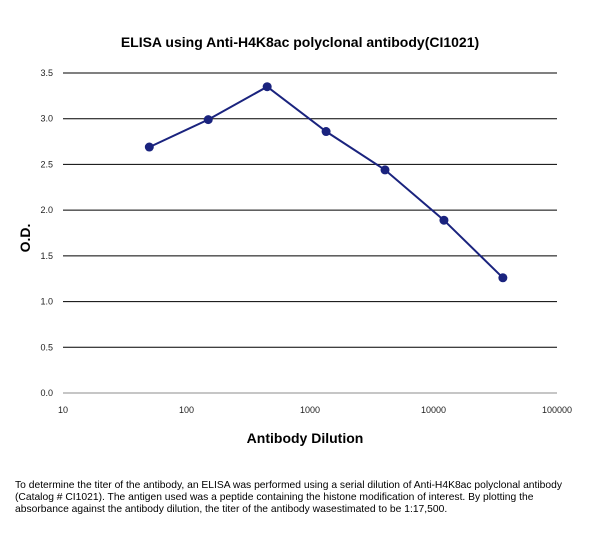 This screenshot has height=540, width=600. Describe the element at coordinates (46, 73) in the screenshot. I see `y-tick-label: 3.5` at that location.